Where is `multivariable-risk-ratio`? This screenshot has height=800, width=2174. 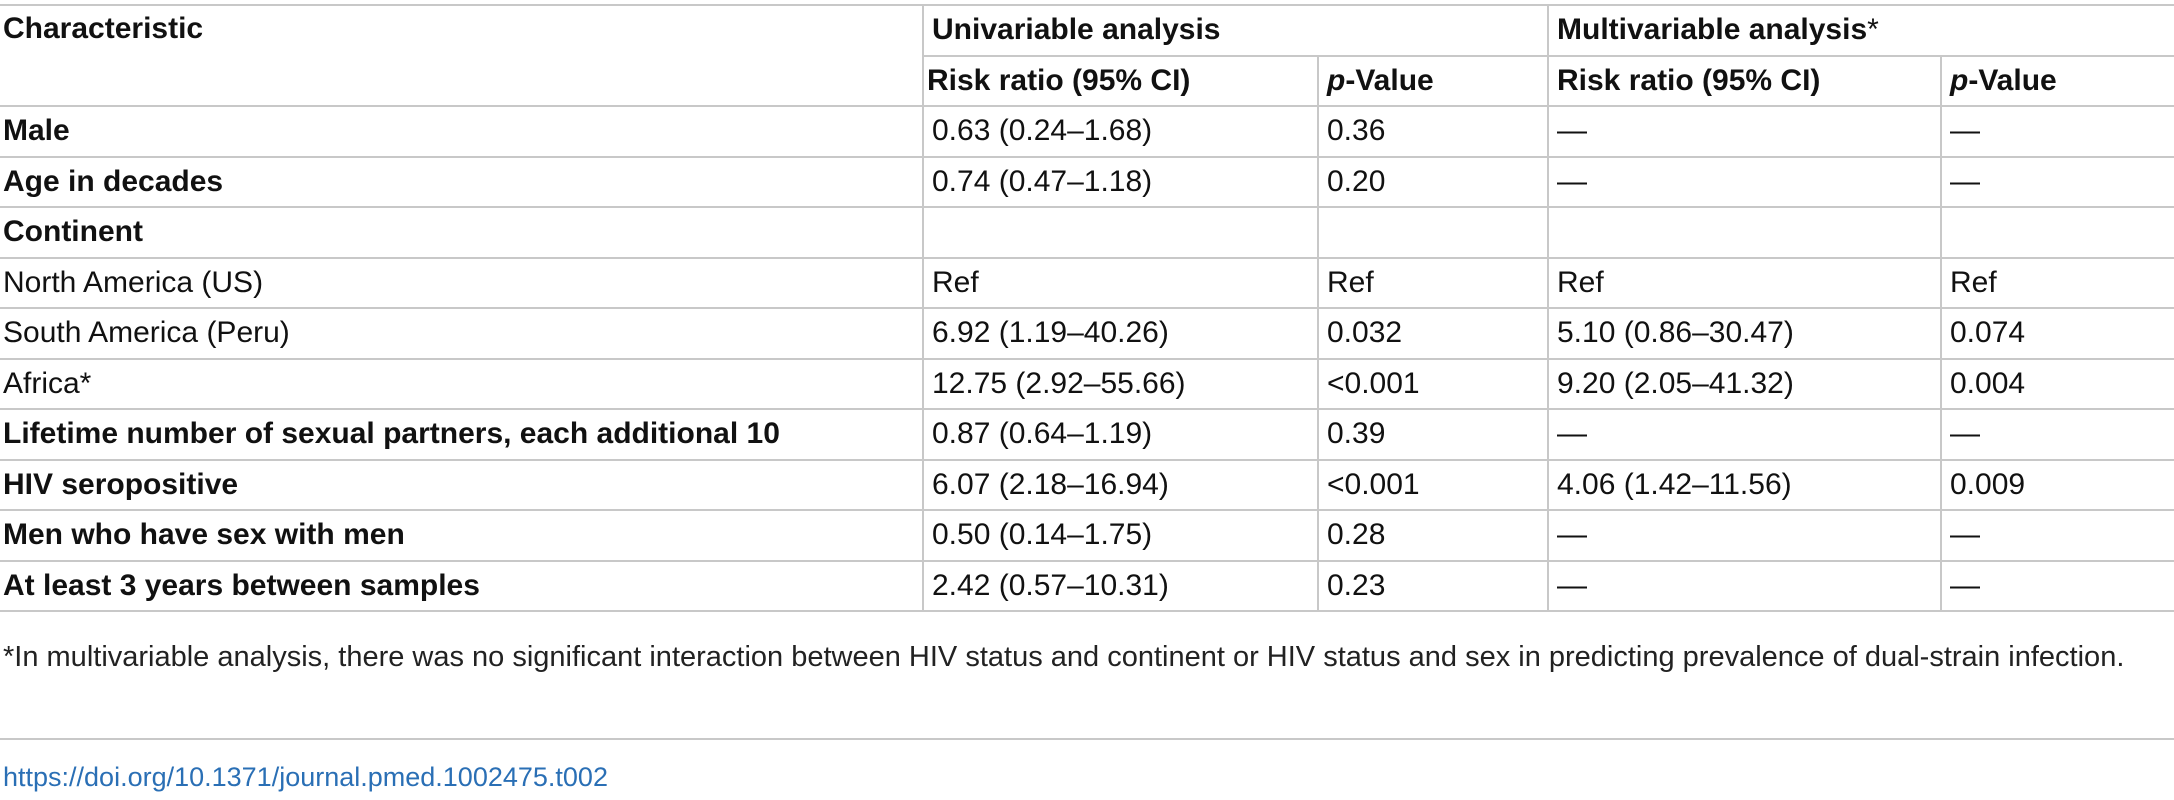 multivariable-risk-ratio is located at coordinates (1744, 232).